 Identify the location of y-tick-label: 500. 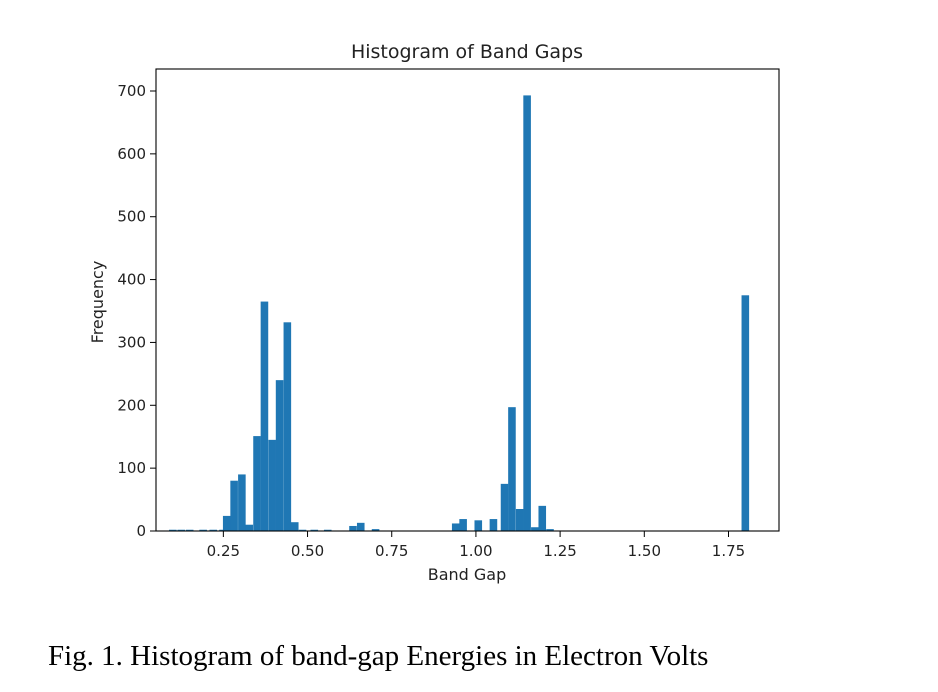
(131, 217).